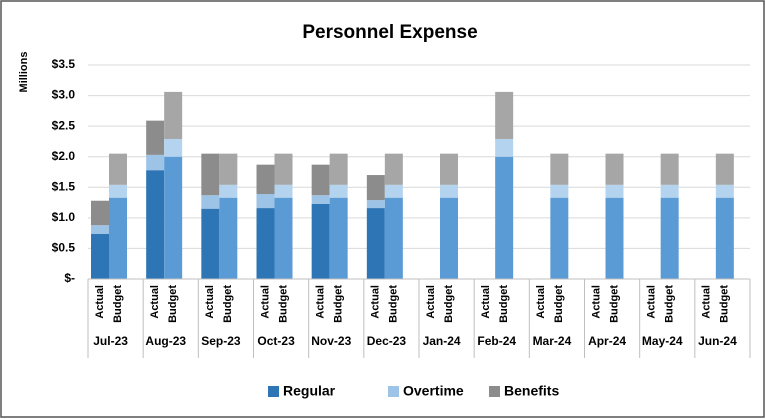 The image size is (766, 419). I want to click on legend-label: Regular, so click(309, 391).